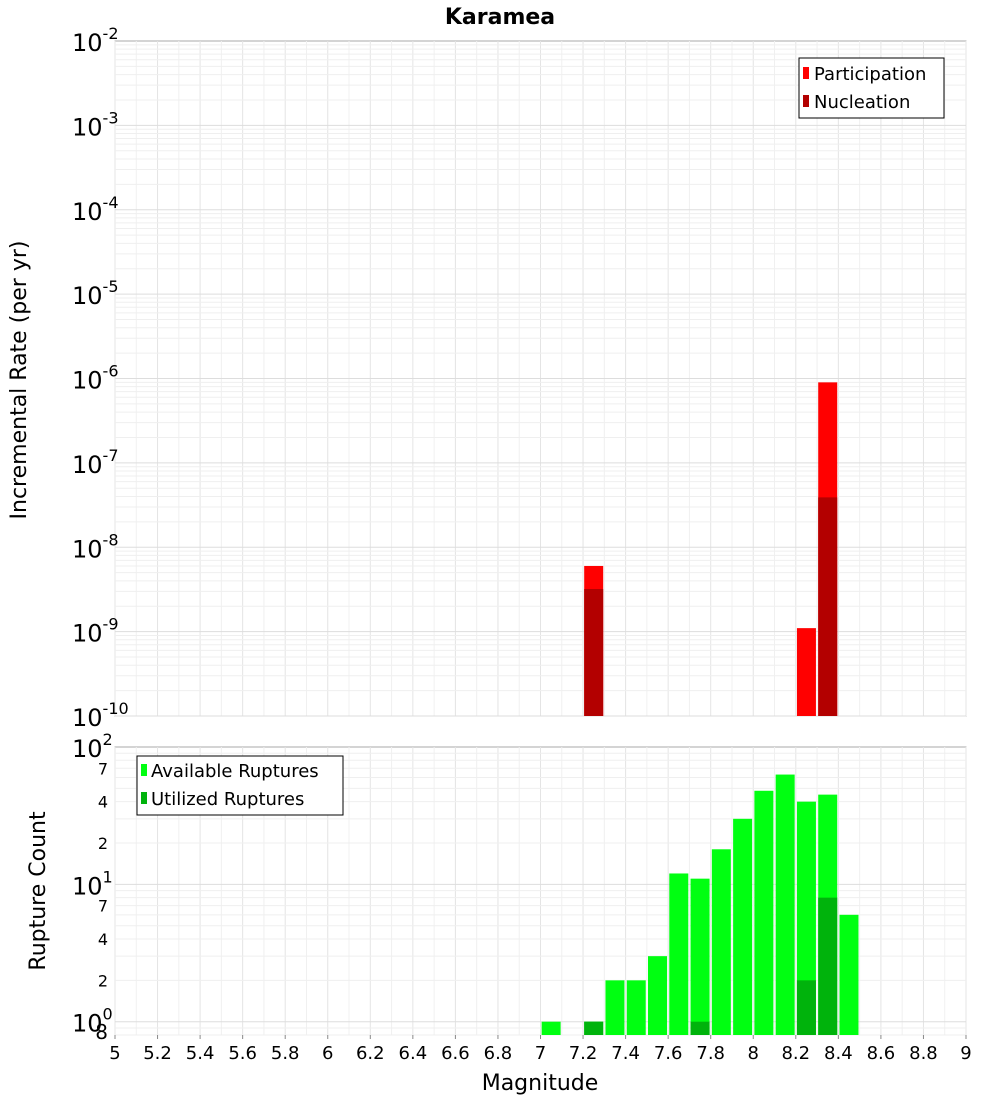 The height and width of the screenshot is (1100, 1000). Describe the element at coordinates (235, 771) in the screenshot. I see `available-legend-label: Available Ruptures` at that location.